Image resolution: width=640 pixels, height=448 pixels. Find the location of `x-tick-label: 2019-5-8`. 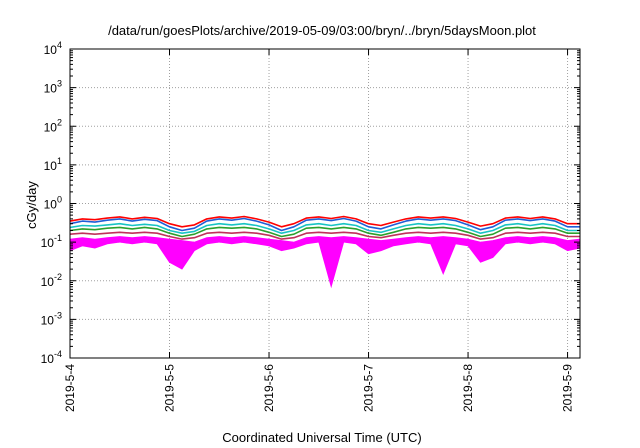

x-tick-label: 2019-5-8 is located at coordinates (468, 388).